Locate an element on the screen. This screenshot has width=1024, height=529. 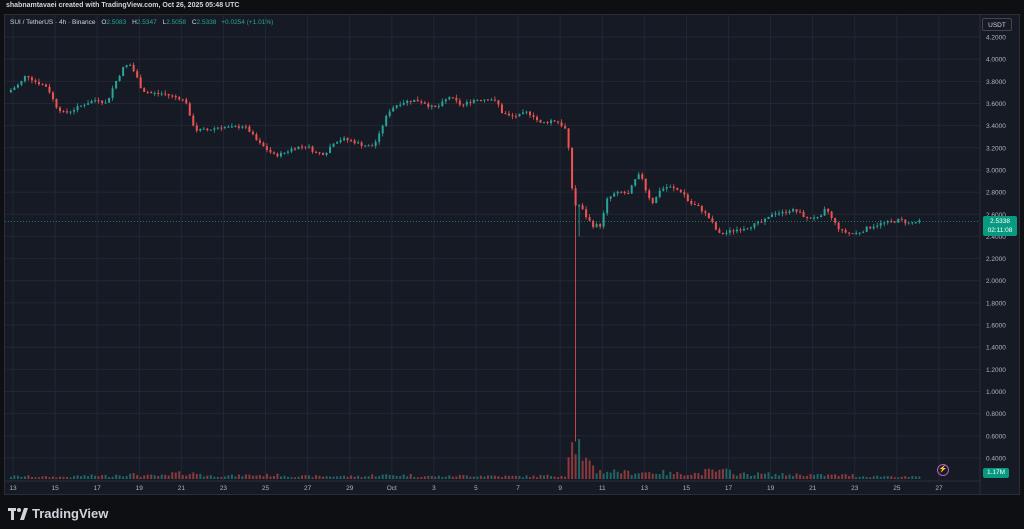
time-tick-label: 9 is located at coordinates (560, 488).